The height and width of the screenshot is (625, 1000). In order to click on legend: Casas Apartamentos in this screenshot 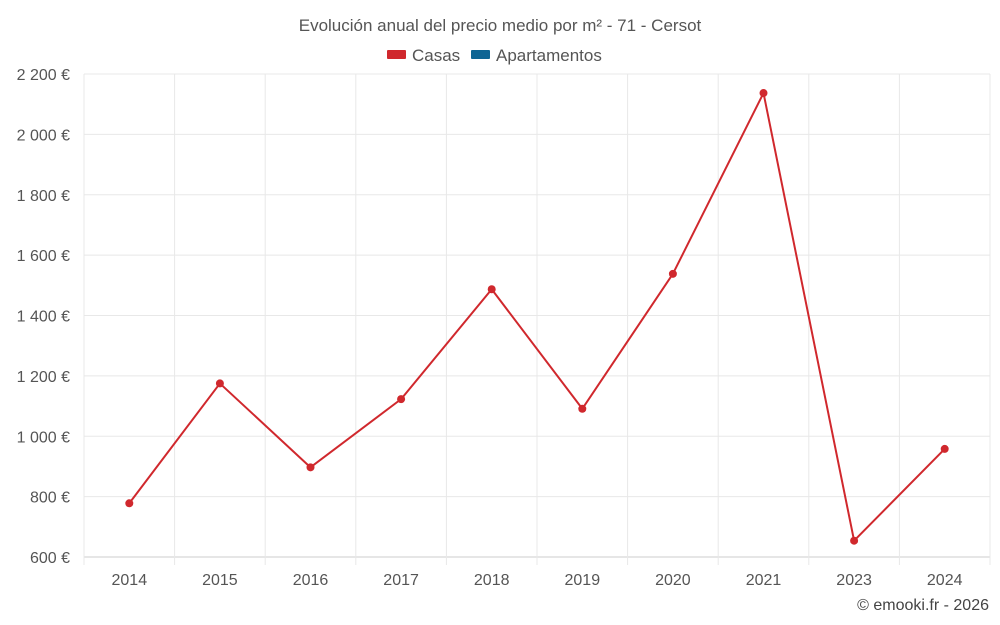, I will do `click(494, 55)`.